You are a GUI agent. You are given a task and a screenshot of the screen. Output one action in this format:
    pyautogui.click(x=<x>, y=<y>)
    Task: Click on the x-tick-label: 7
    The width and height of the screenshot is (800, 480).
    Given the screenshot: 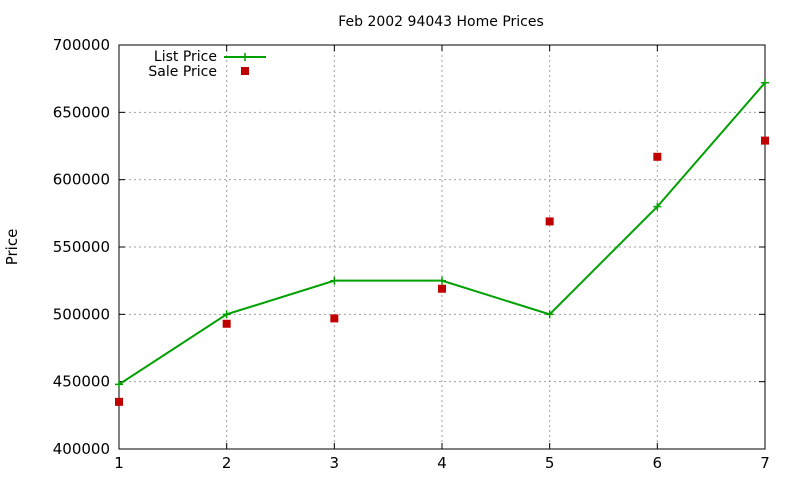 What is the action you would take?
    pyautogui.click(x=765, y=463)
    